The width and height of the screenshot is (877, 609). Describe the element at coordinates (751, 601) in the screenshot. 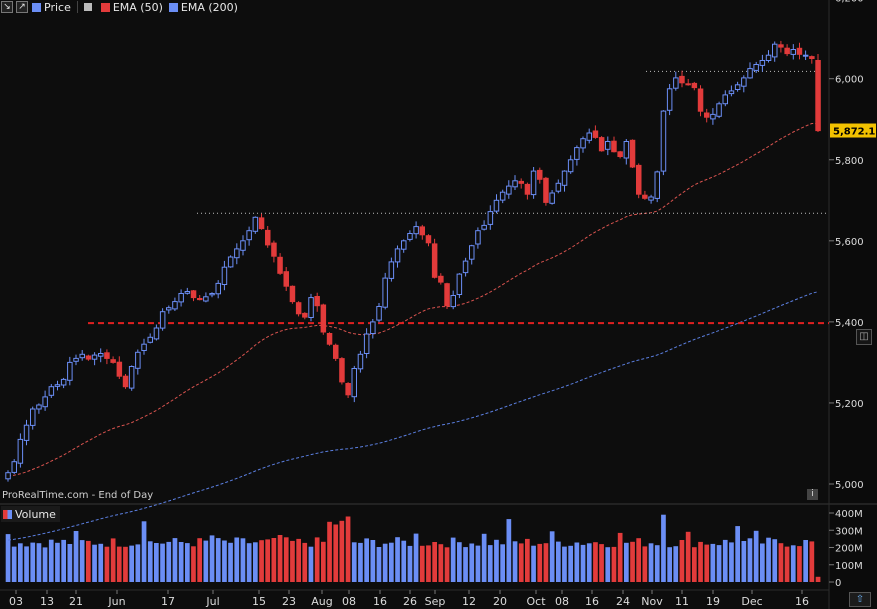

I see `time-tick-label: Dec` at that location.